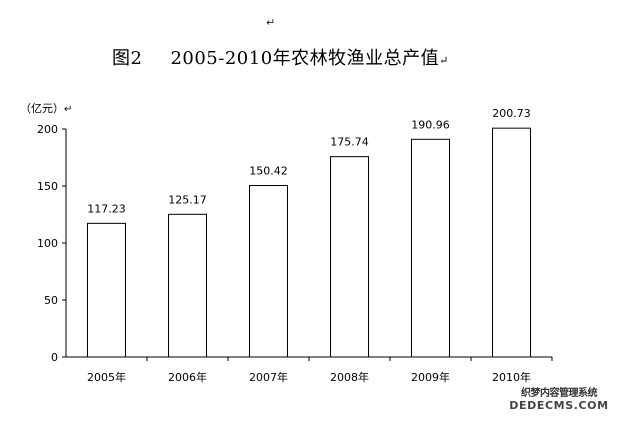 The height and width of the screenshot is (427, 618). Describe the element at coordinates (511, 113) in the screenshot. I see `data-label: 200.73` at that location.